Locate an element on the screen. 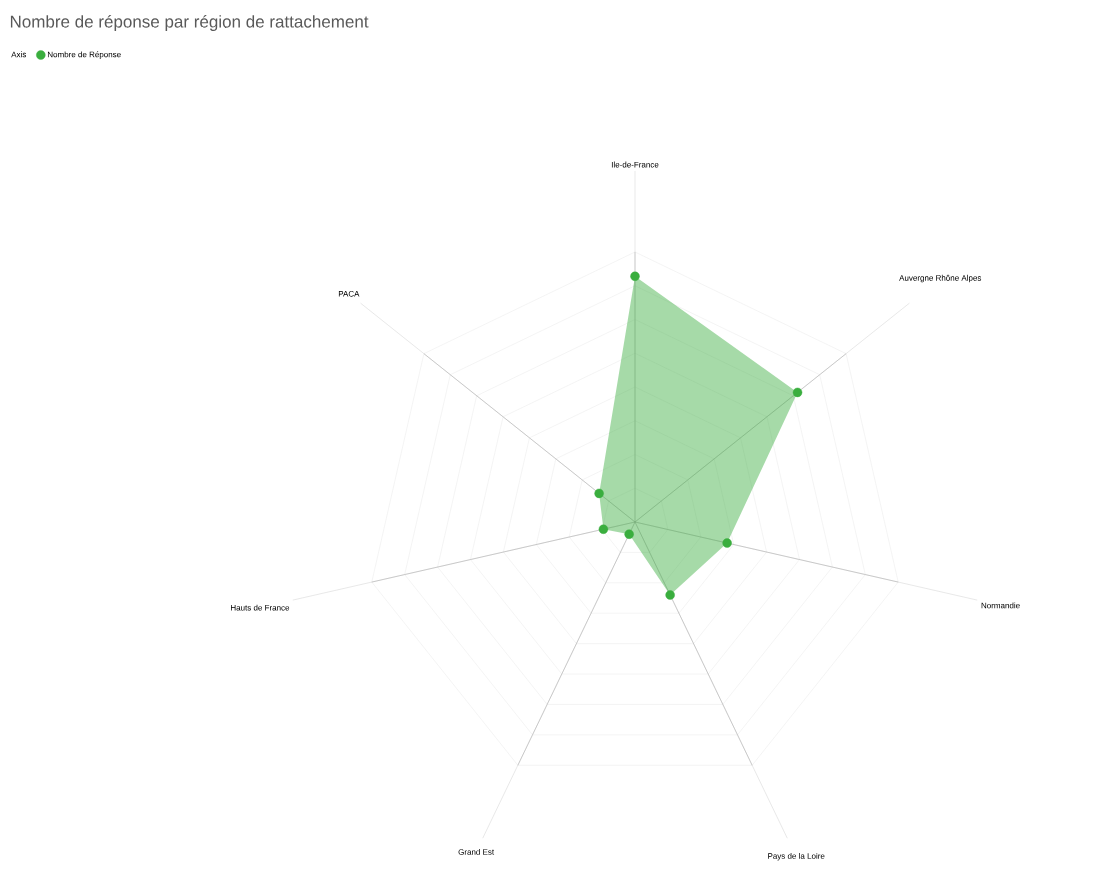 This screenshot has height=873, width=1119. spoke-label: PACA is located at coordinates (349, 293).